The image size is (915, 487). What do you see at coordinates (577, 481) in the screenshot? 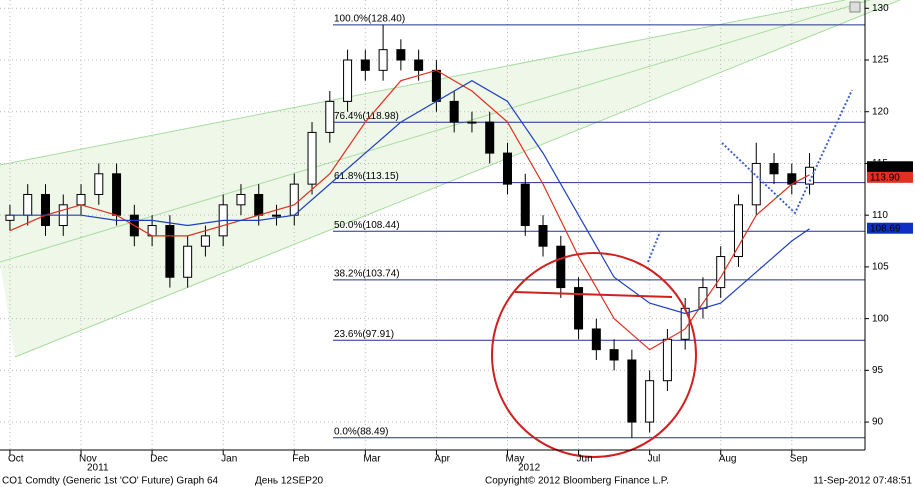
I see `footer-text: Copyright© 2012 Bloomberg Finance L.P.` at bounding box center [577, 481].